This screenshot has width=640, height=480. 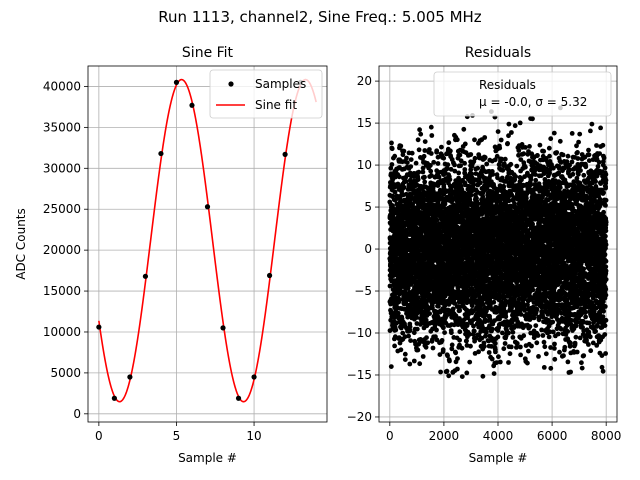 What do you see at coordinates (364, 123) in the screenshot?
I see `residuals-ytick-label: 15` at bounding box center [364, 123].